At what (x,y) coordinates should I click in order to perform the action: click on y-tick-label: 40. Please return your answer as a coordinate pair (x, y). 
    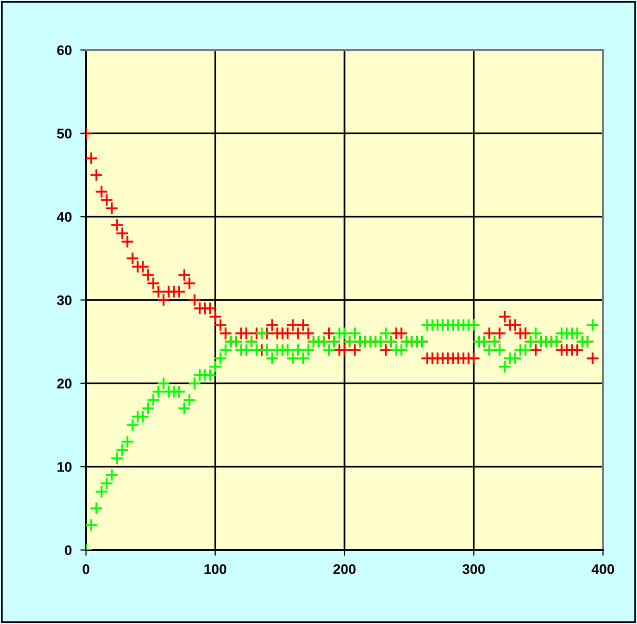
    Looking at the image, I should click on (64, 217).